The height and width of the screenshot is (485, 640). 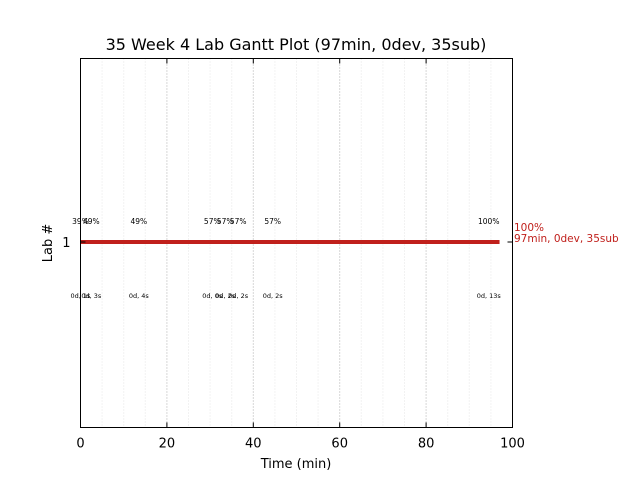 I want to click on event-detail-label: 0d, 4s, so click(x=139, y=296).